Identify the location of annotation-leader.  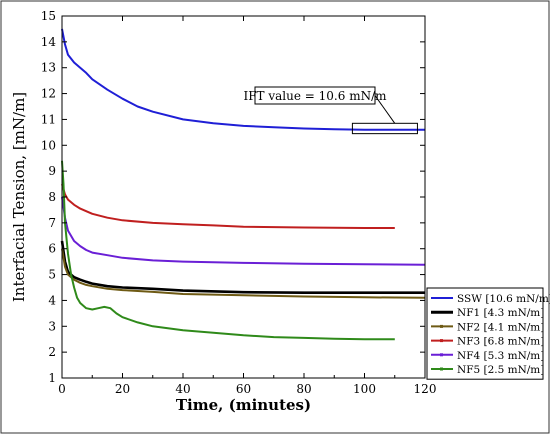
(385, 109).